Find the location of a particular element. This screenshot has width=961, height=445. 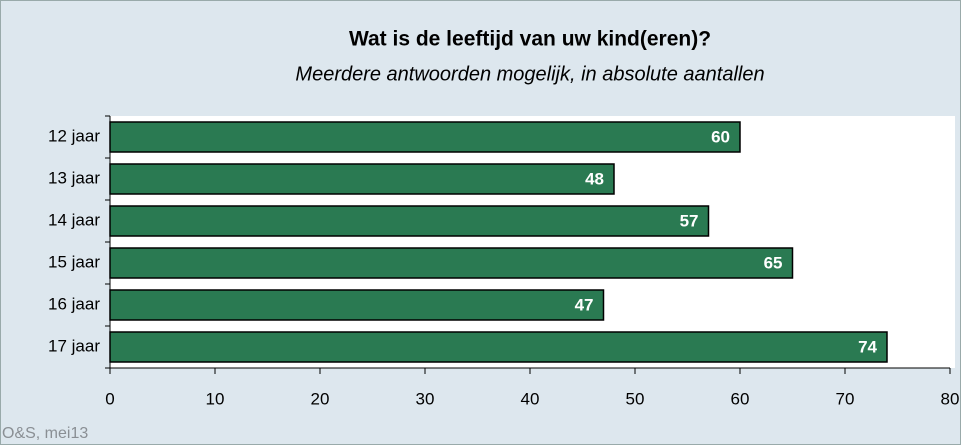

x-tick-label: 50 is located at coordinates (635, 398).